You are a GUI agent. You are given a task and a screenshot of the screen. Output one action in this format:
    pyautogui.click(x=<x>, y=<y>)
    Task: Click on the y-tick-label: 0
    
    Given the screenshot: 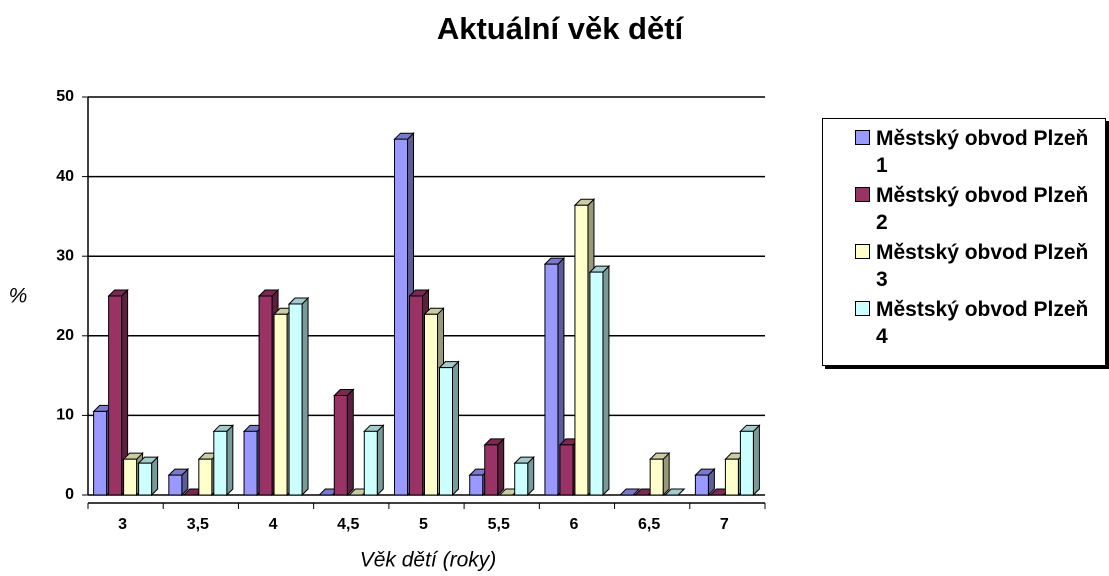 What is the action you would take?
    pyautogui.click(x=69, y=494)
    